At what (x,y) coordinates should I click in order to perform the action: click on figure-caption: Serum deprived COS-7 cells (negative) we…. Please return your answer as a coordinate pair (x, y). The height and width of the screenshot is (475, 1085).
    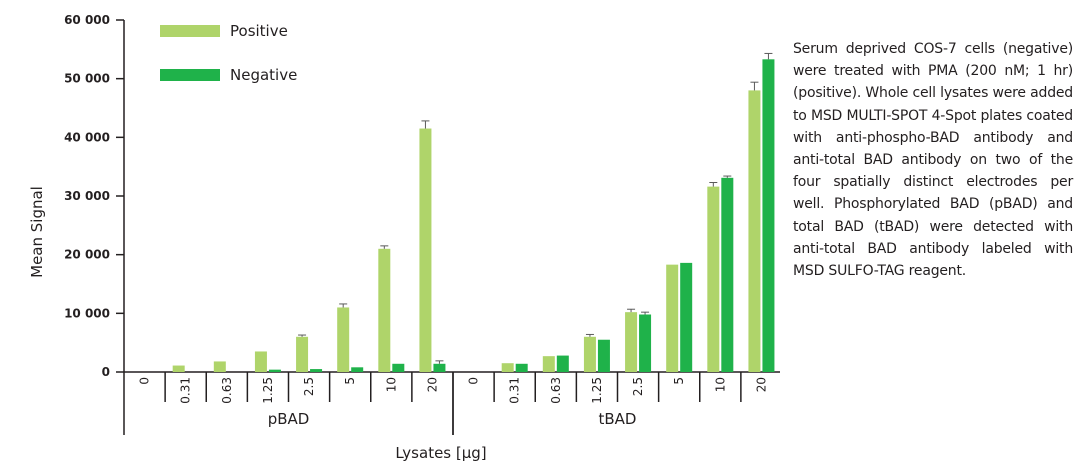
    Looking at the image, I should click on (933, 160).